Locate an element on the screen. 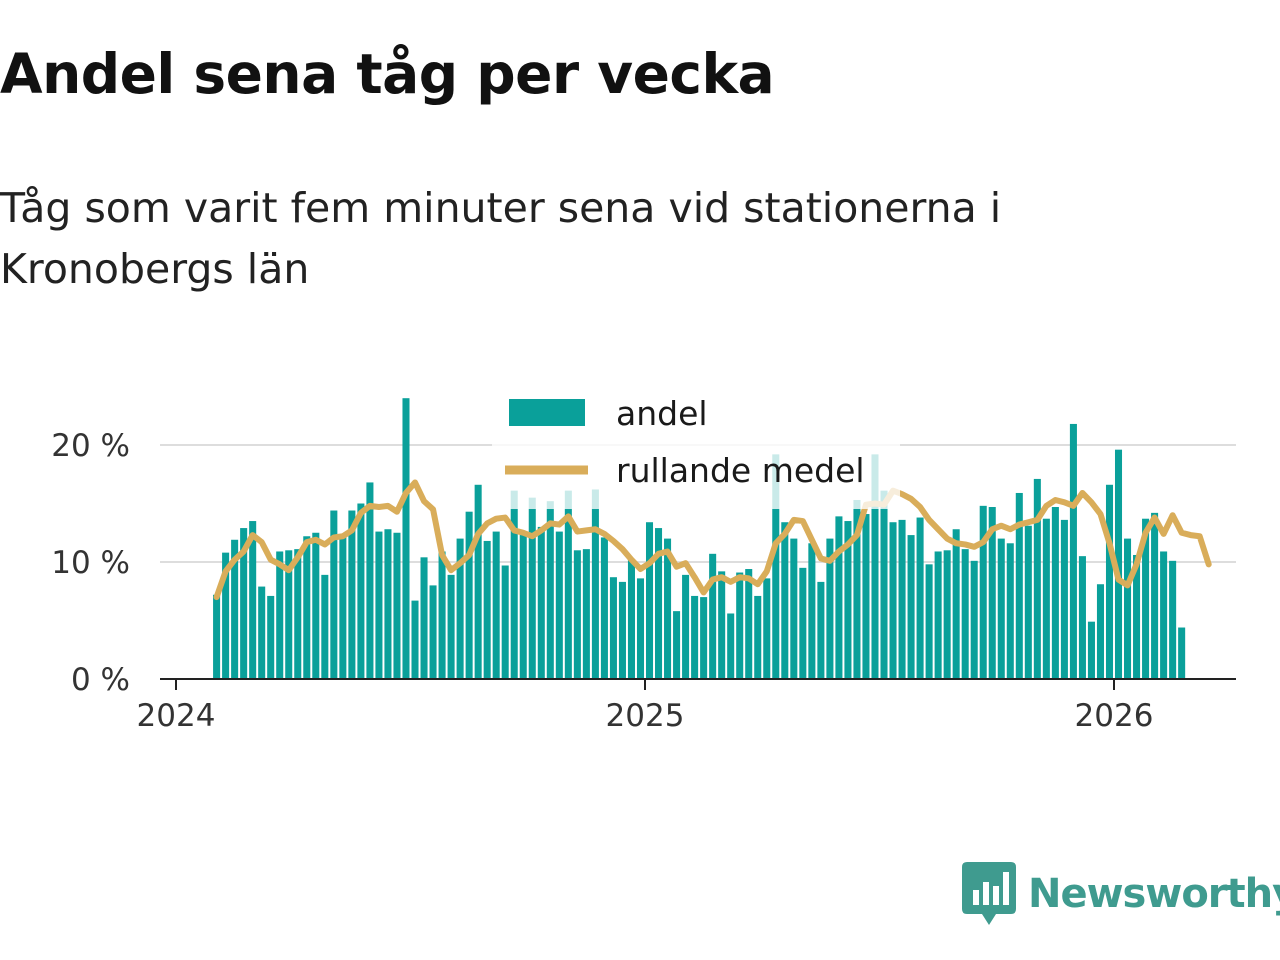  newsworthy-logo: Newsworthy is located at coordinates (1121, 894).